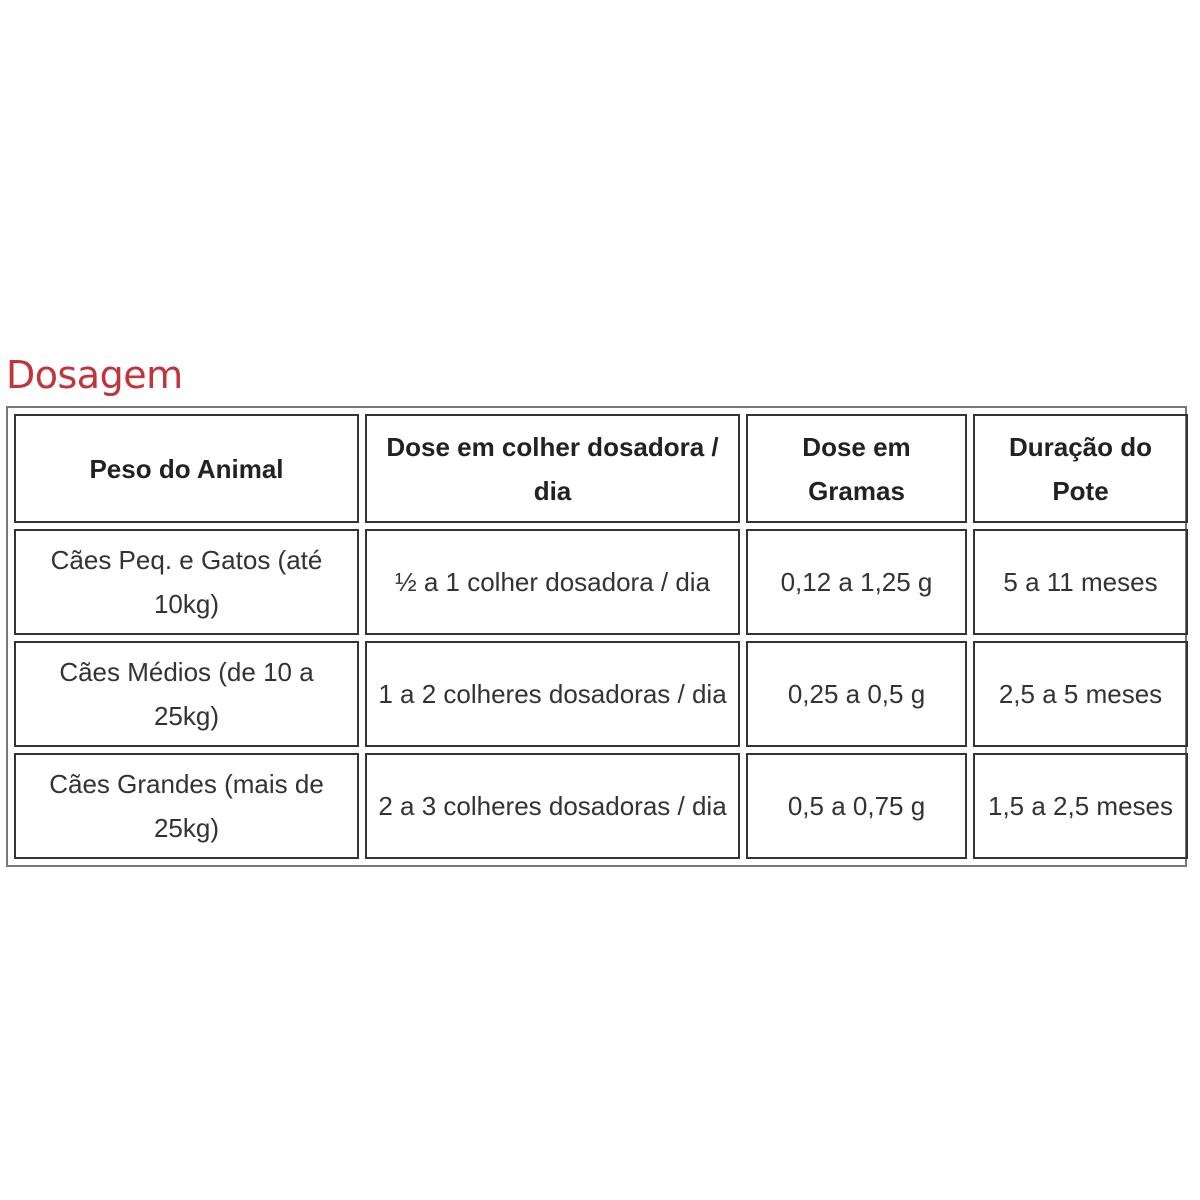 The height and width of the screenshot is (1200, 1200). Describe the element at coordinates (856, 806) in the screenshot. I see `cell-dose-grams: 0,5 a 0,75 g` at that location.